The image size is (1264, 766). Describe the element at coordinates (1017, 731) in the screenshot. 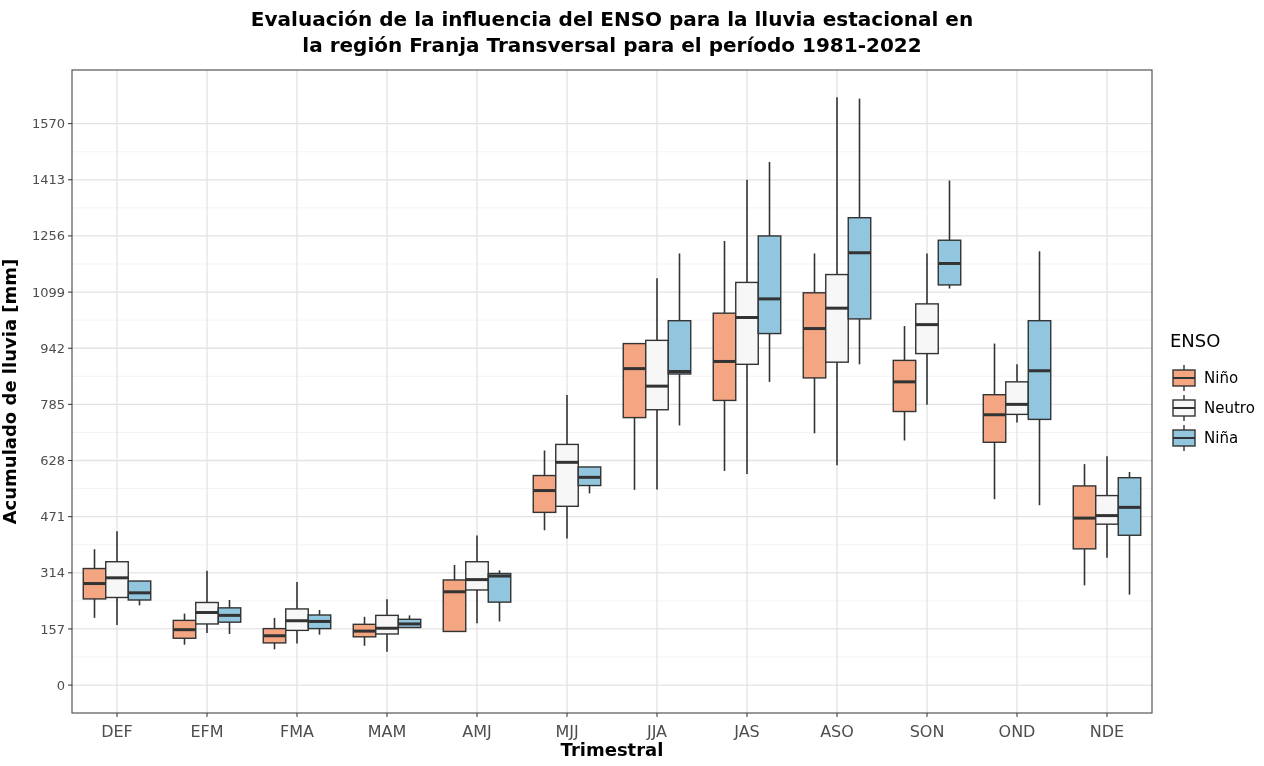

I see `x-tick-label: OND` at that location.